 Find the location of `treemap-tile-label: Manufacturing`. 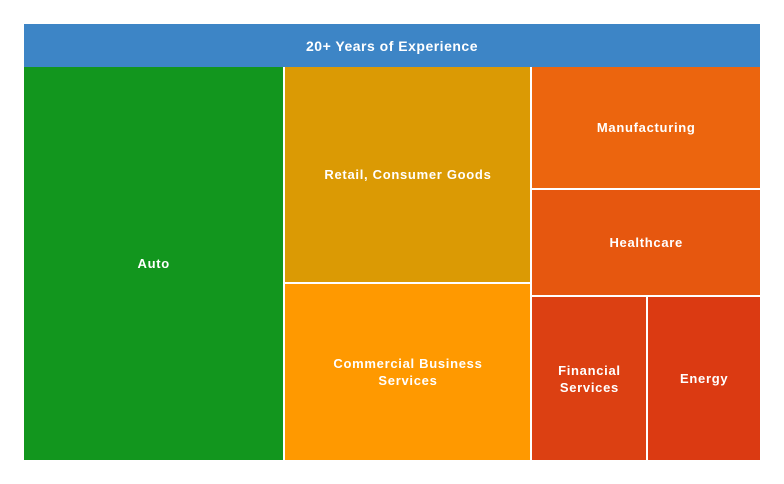

treemap-tile-label: Manufacturing is located at coordinates (646, 128).